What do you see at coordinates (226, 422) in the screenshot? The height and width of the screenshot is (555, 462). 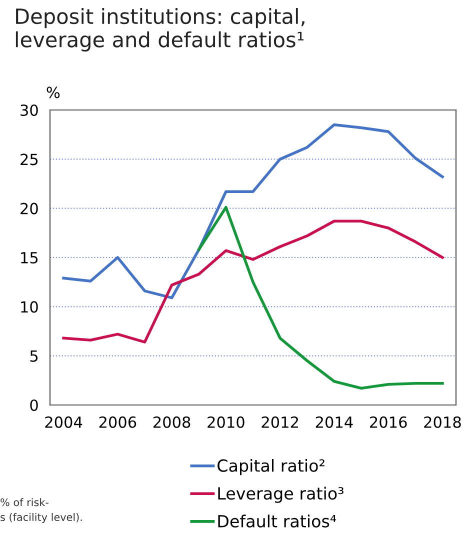 I see `x-tick-label: 2010` at bounding box center [226, 422].